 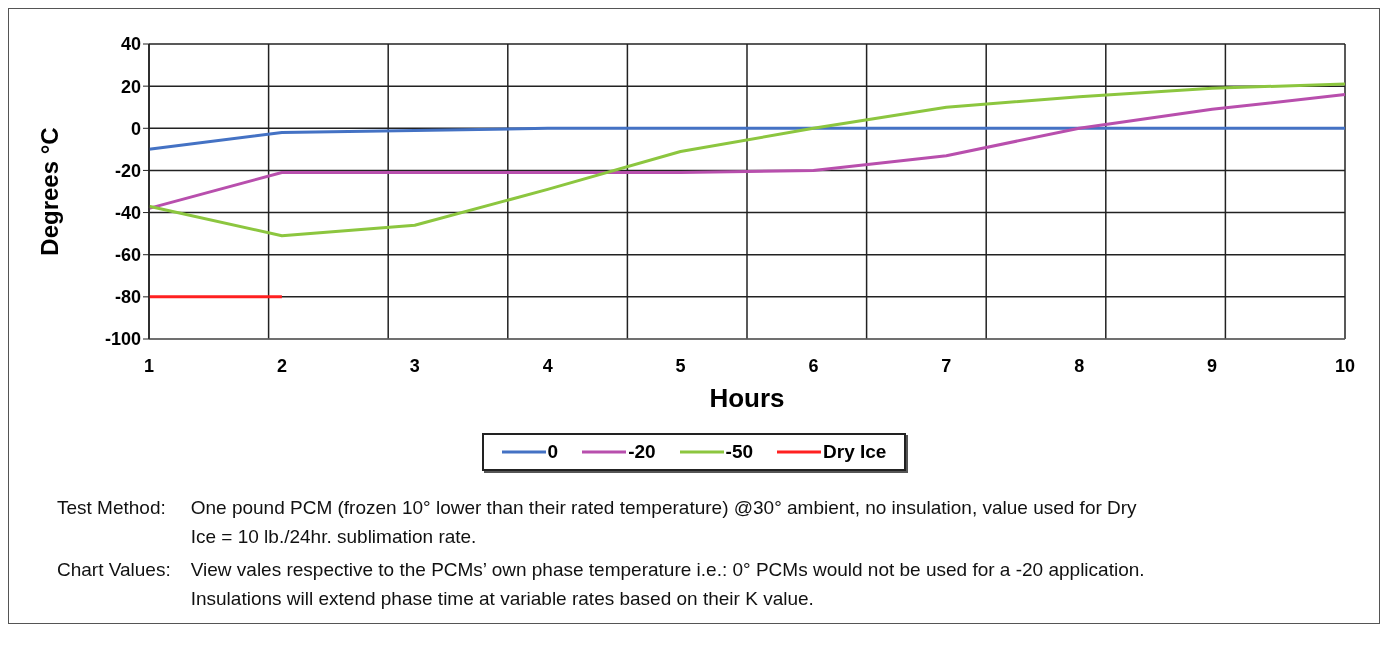 What do you see at coordinates (664, 522) in the screenshot?
I see `text: One pound PCM (frozen 10° lower than their rated temperature) @30° ambient, no insulation, value used for Dry Ice = 10 lb./24hr. sublimation rate.` at bounding box center [664, 522].